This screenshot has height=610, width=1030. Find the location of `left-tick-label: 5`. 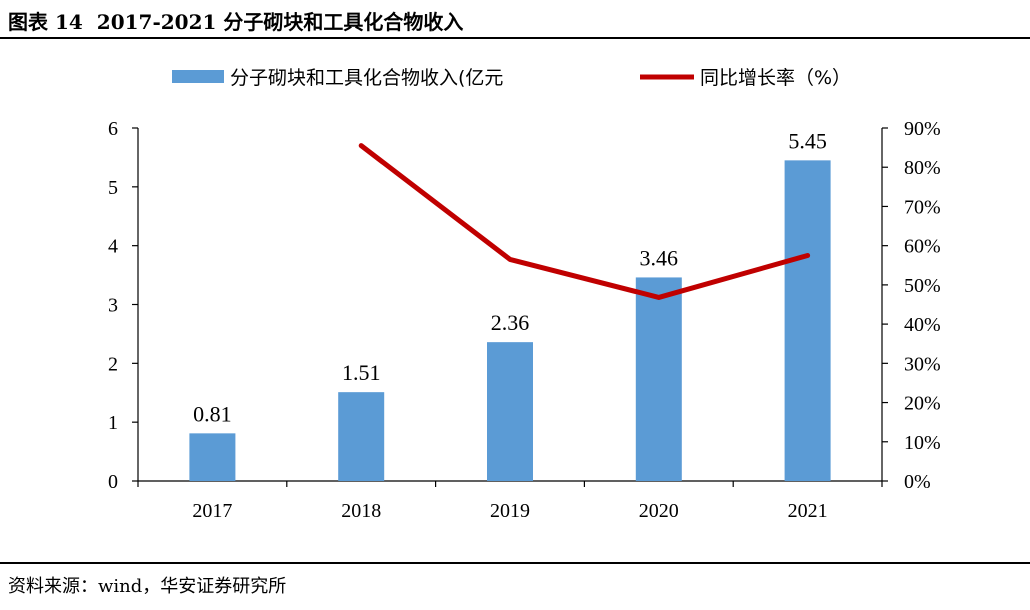

left-tick-label: 5 is located at coordinates (113, 188).